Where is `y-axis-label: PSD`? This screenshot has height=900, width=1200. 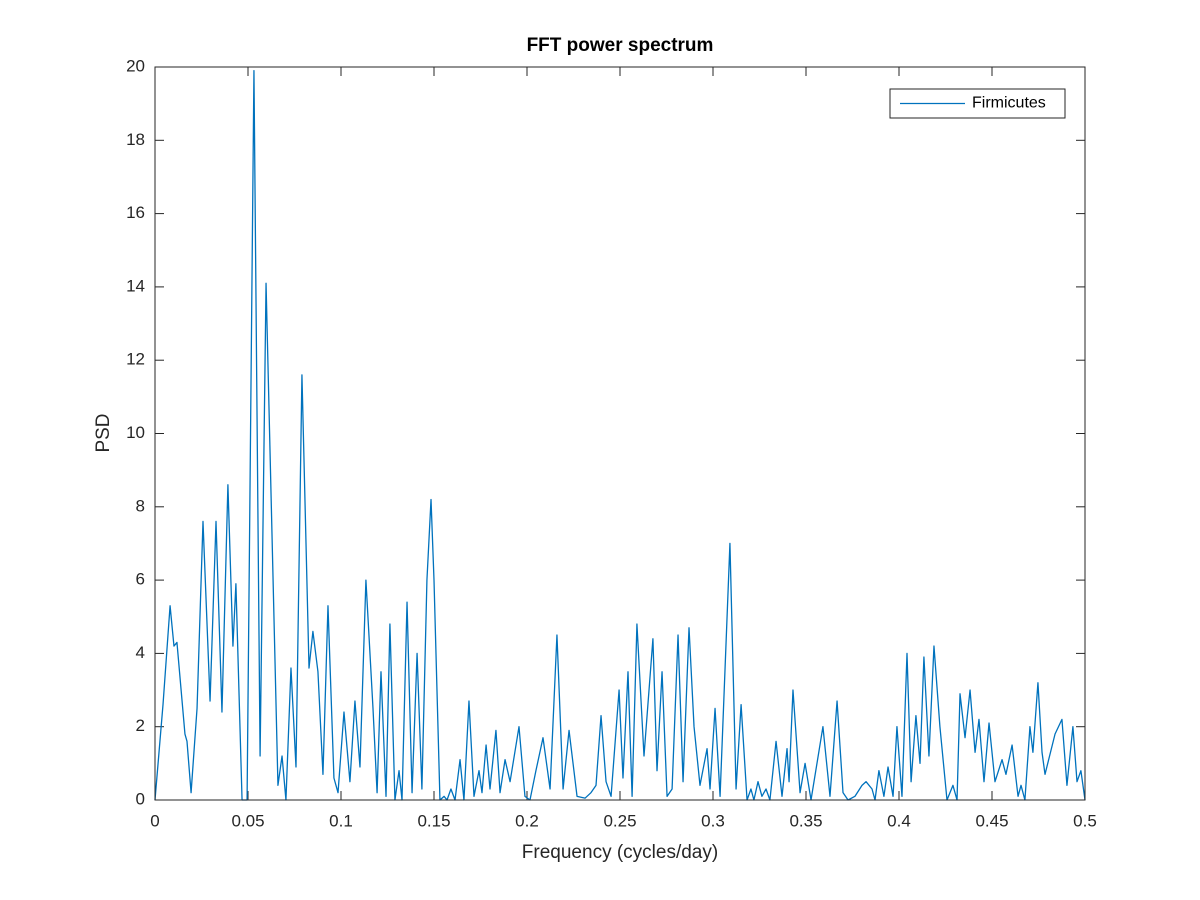
y-axis-label: PSD is located at coordinates (103, 432).